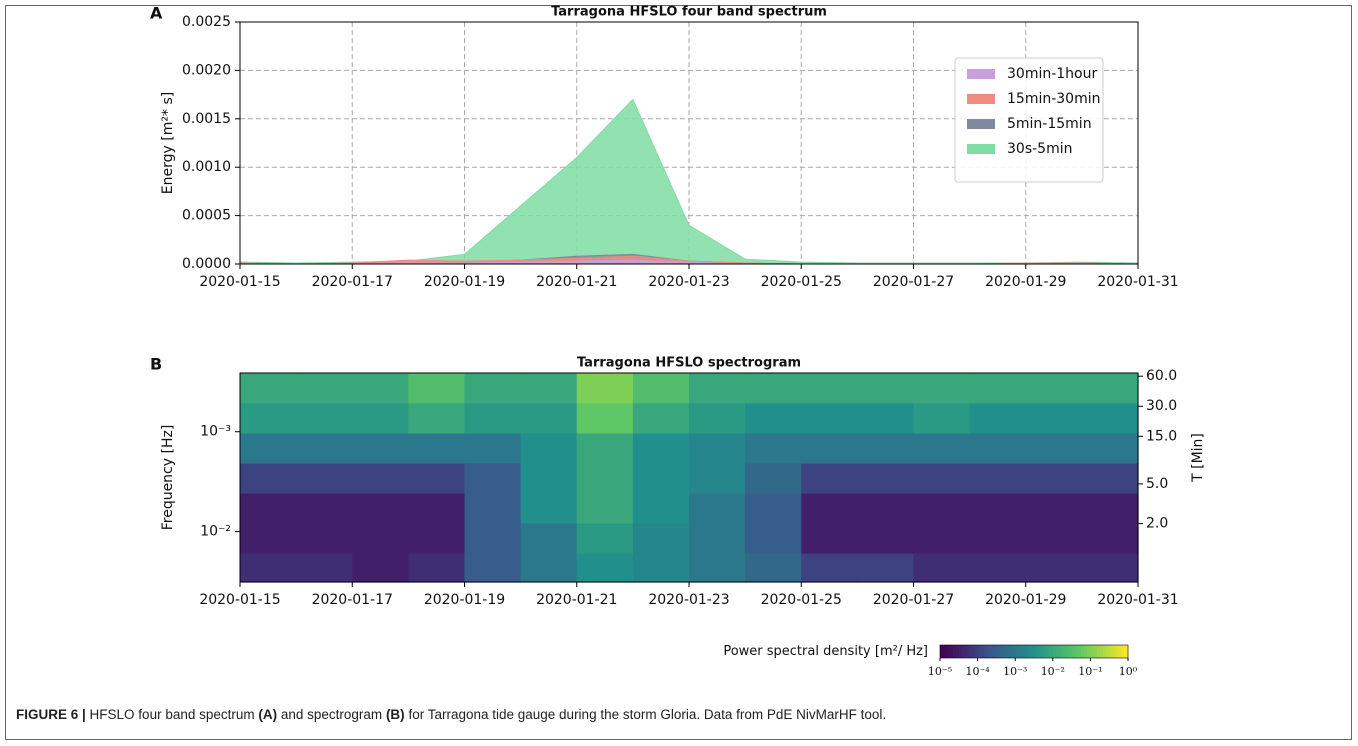 This screenshot has height=746, width=1358. What do you see at coordinates (51, 714) in the screenshot?
I see `caption-label: FIGURE 6 |` at bounding box center [51, 714].